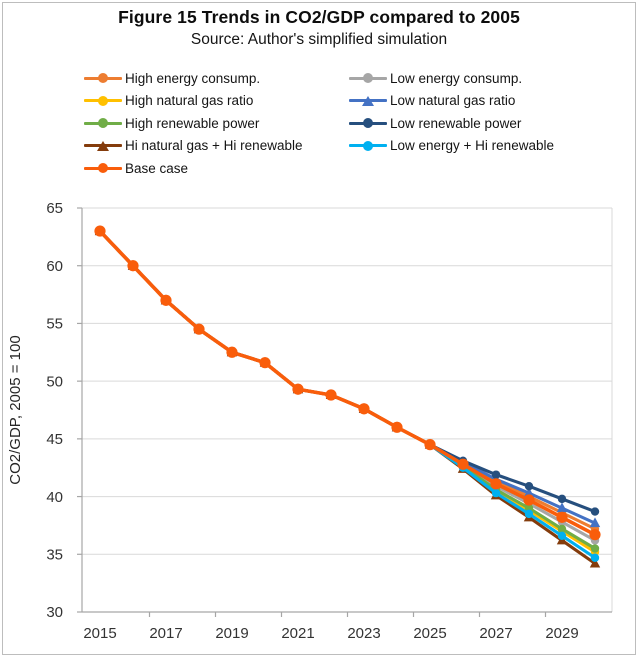  I want to click on x-tick-label: 2027, so click(495, 633).